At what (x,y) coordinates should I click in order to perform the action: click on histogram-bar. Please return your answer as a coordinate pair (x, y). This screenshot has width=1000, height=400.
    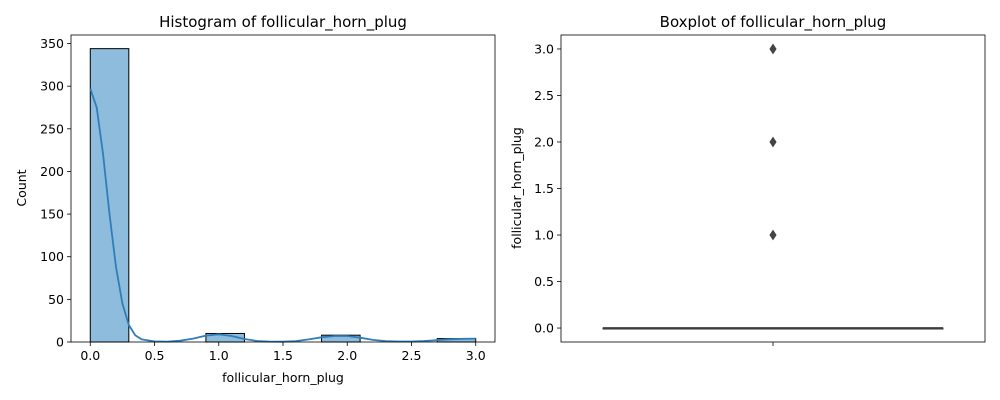
    Looking at the image, I should click on (109, 195).